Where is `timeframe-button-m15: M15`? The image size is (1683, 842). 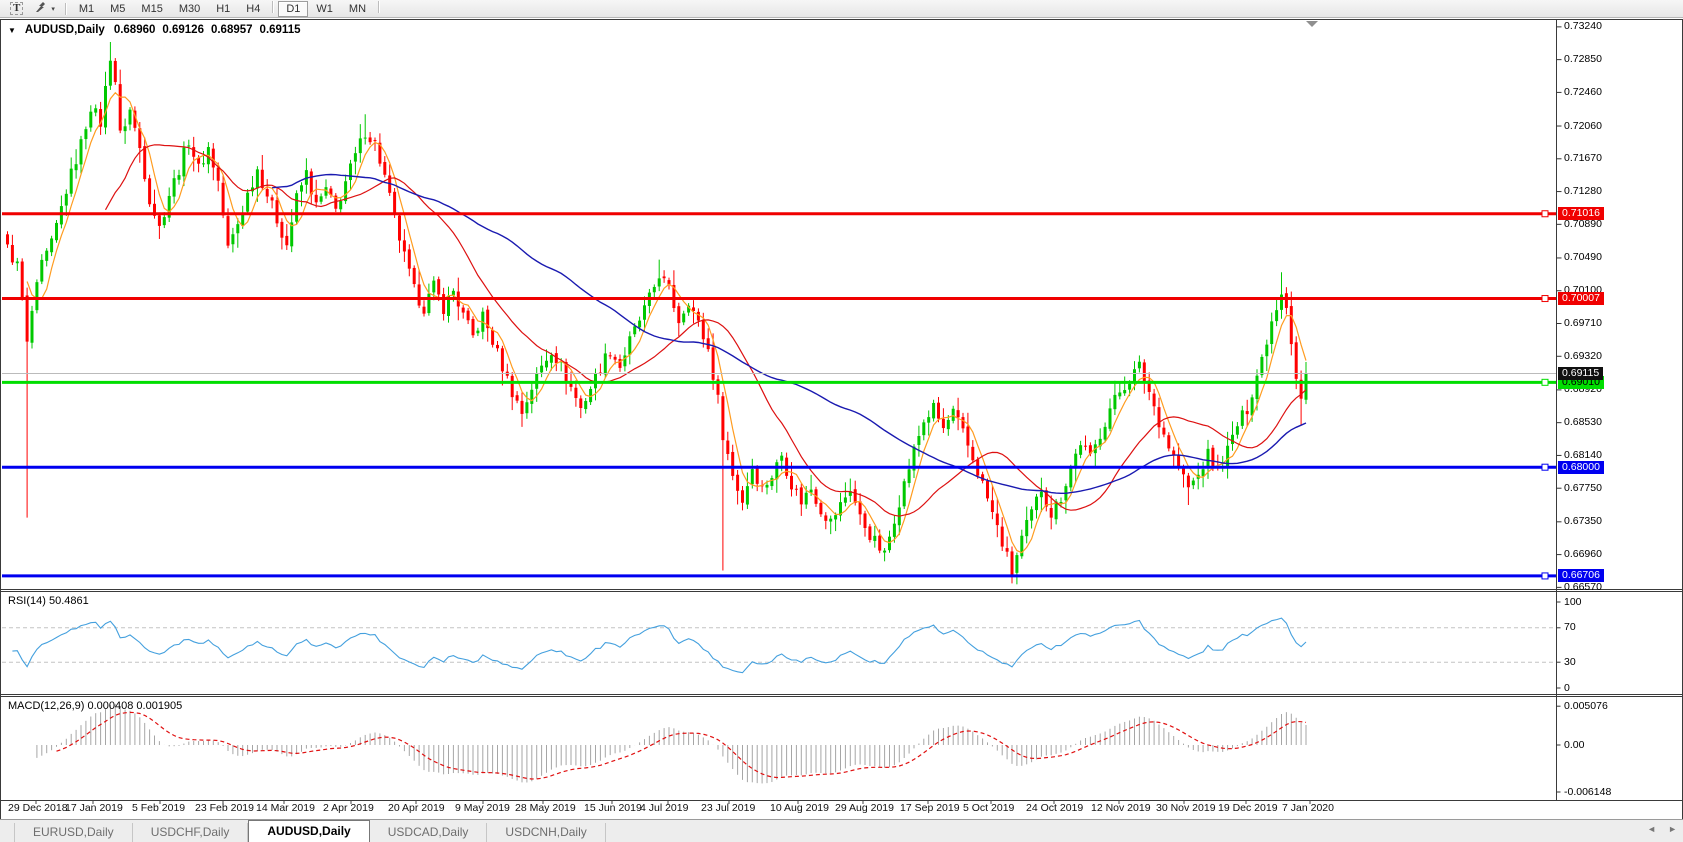 timeframe-button-m15: M15 is located at coordinates (152, 8).